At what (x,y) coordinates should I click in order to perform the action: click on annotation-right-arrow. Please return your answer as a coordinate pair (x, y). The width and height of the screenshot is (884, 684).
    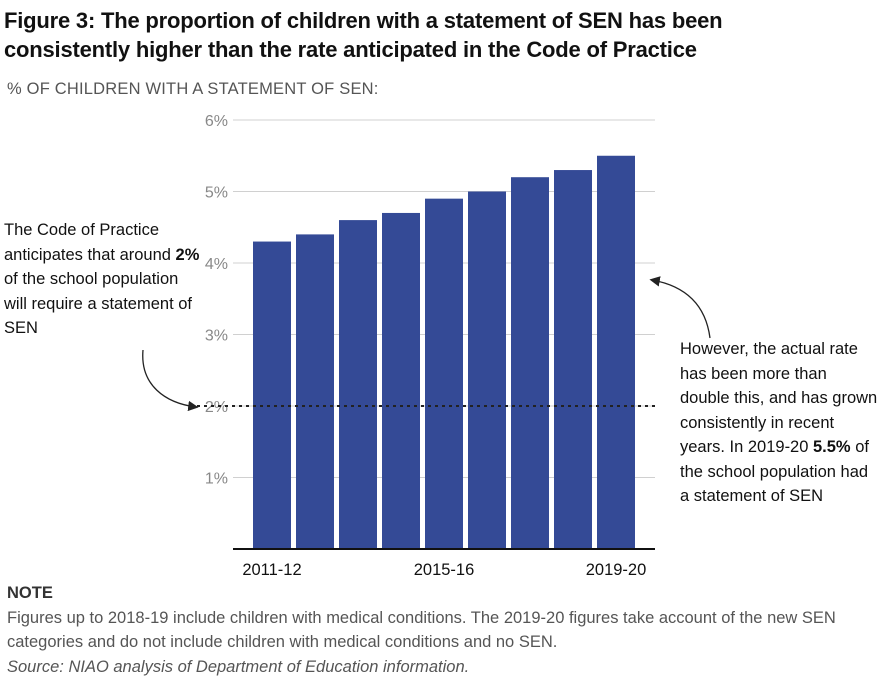
    Looking at the image, I should click on (680, 307).